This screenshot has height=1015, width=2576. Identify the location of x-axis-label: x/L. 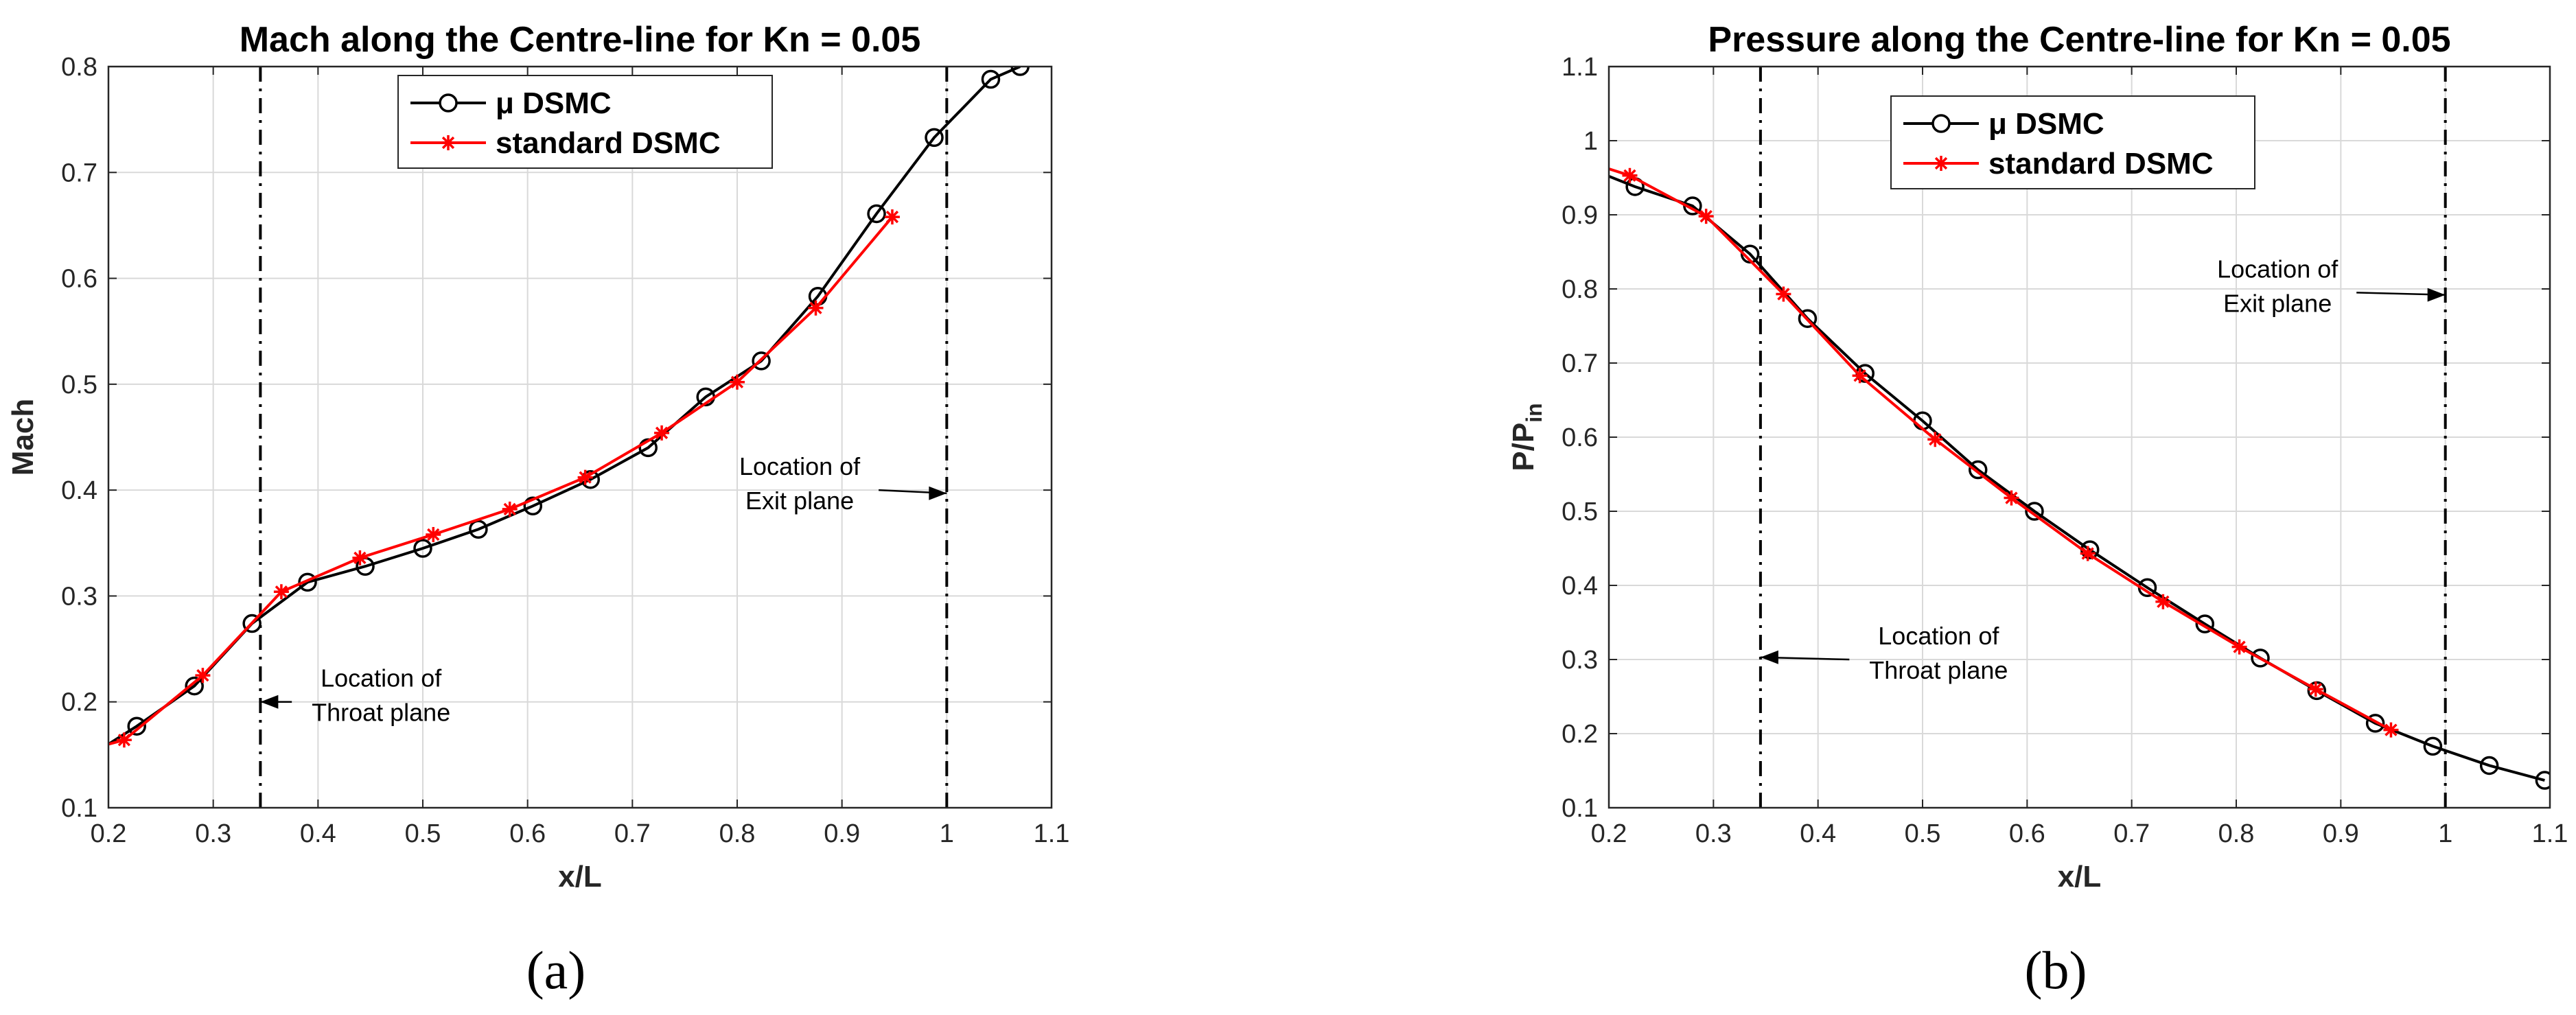
(580, 877).